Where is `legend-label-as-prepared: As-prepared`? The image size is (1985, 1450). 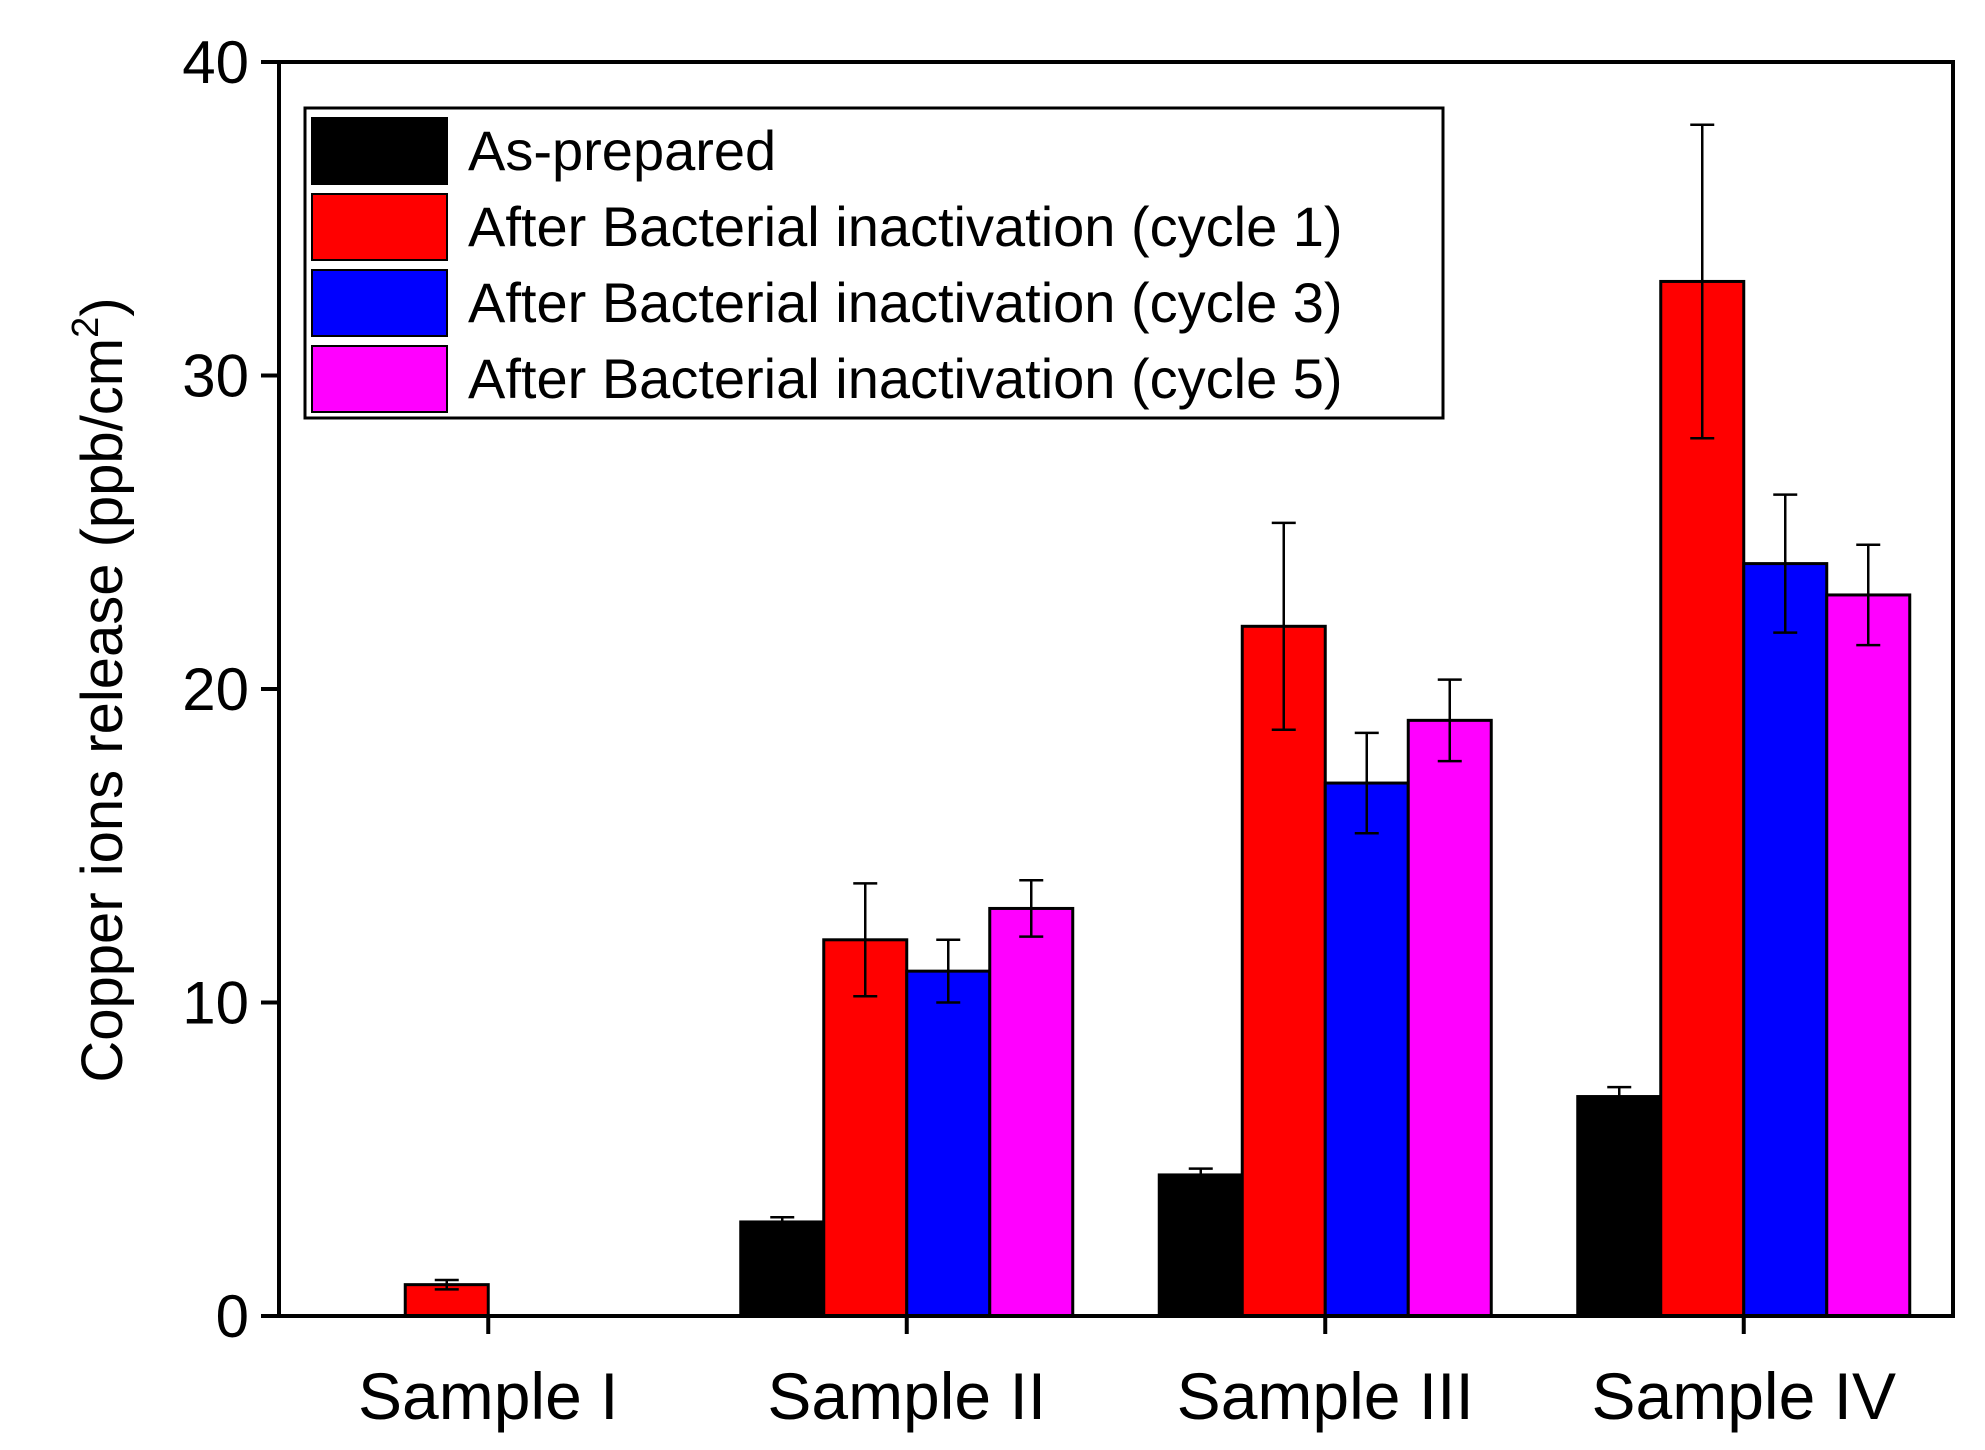 legend-label-as-prepared: As-prepared is located at coordinates (622, 150).